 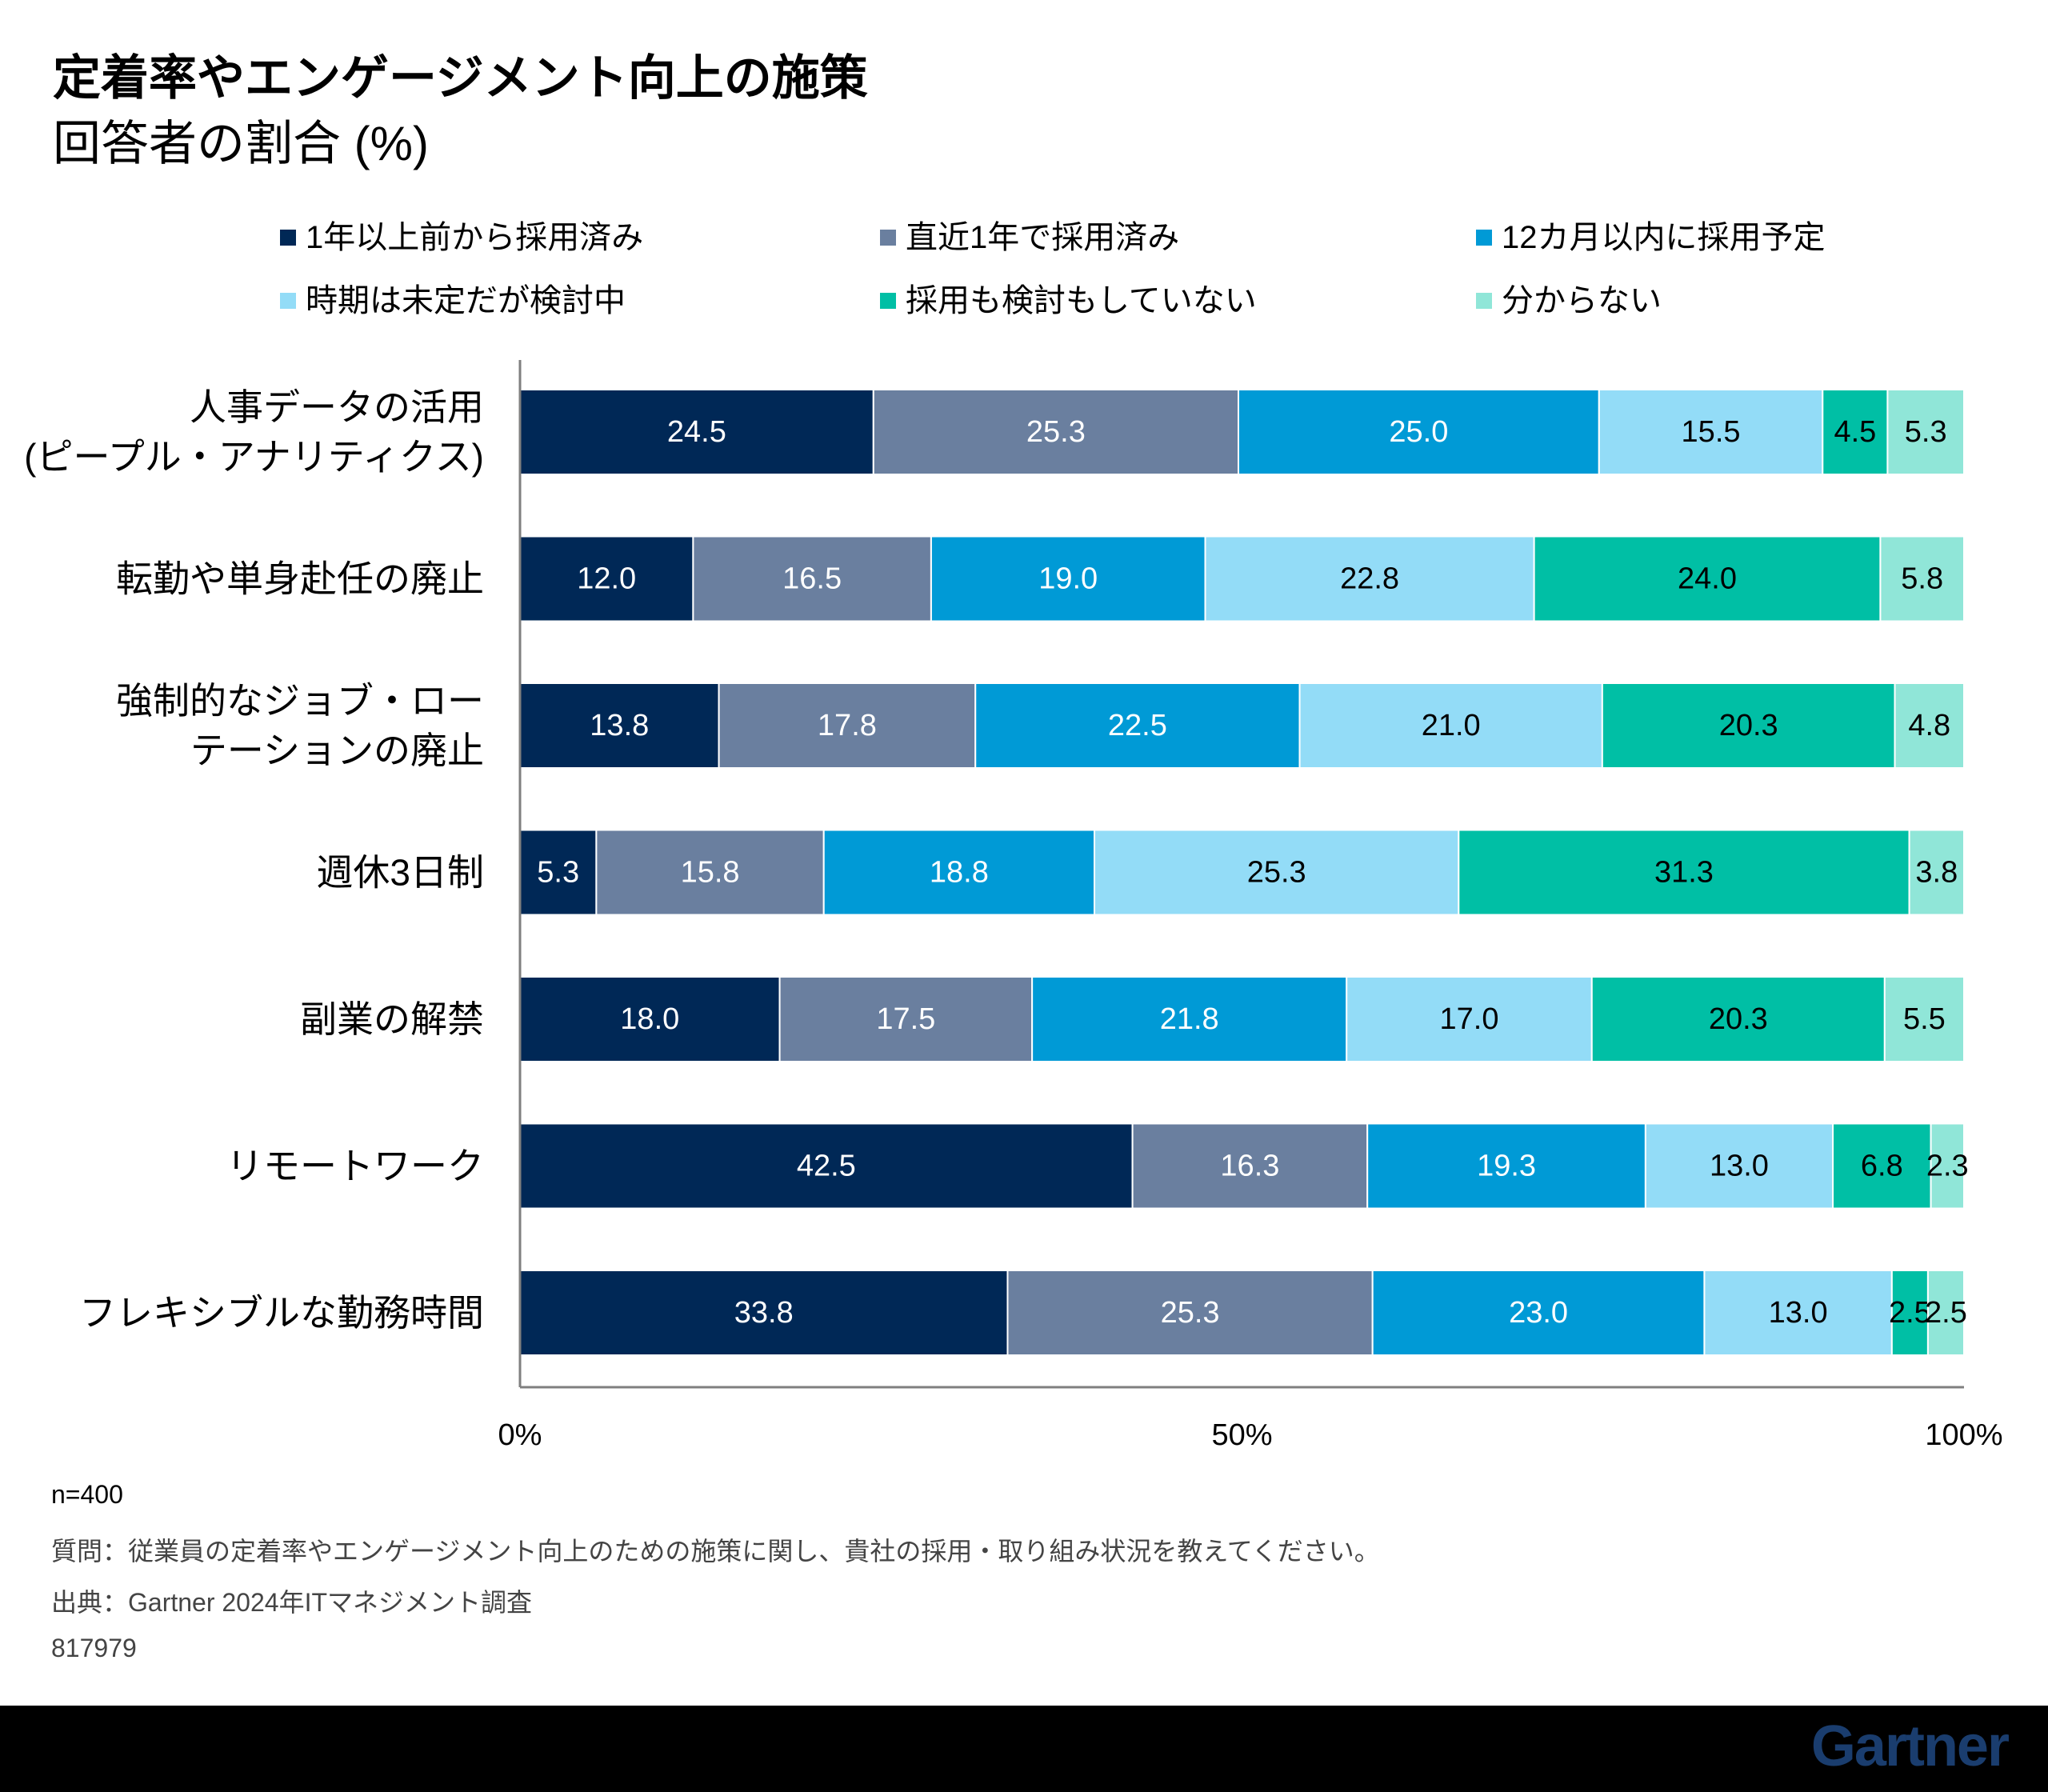 I want to click on data-label: 24.5, so click(x=696, y=432).